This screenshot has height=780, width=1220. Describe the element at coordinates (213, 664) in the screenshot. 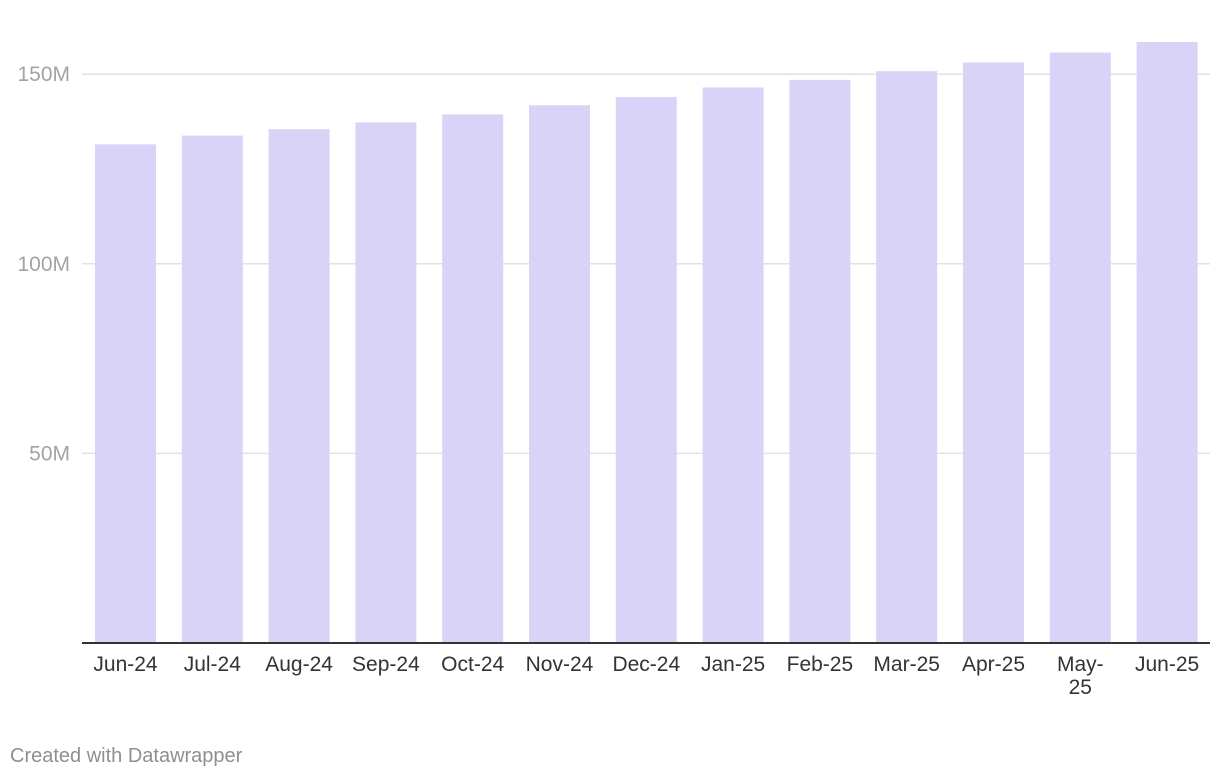

I see `x-tick-label: Jul-24` at that location.